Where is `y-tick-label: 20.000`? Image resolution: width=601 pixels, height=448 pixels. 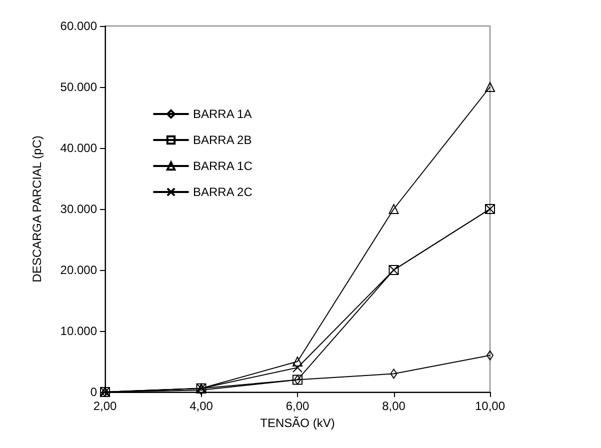 y-tick-label: 20.000 is located at coordinates (79, 270).